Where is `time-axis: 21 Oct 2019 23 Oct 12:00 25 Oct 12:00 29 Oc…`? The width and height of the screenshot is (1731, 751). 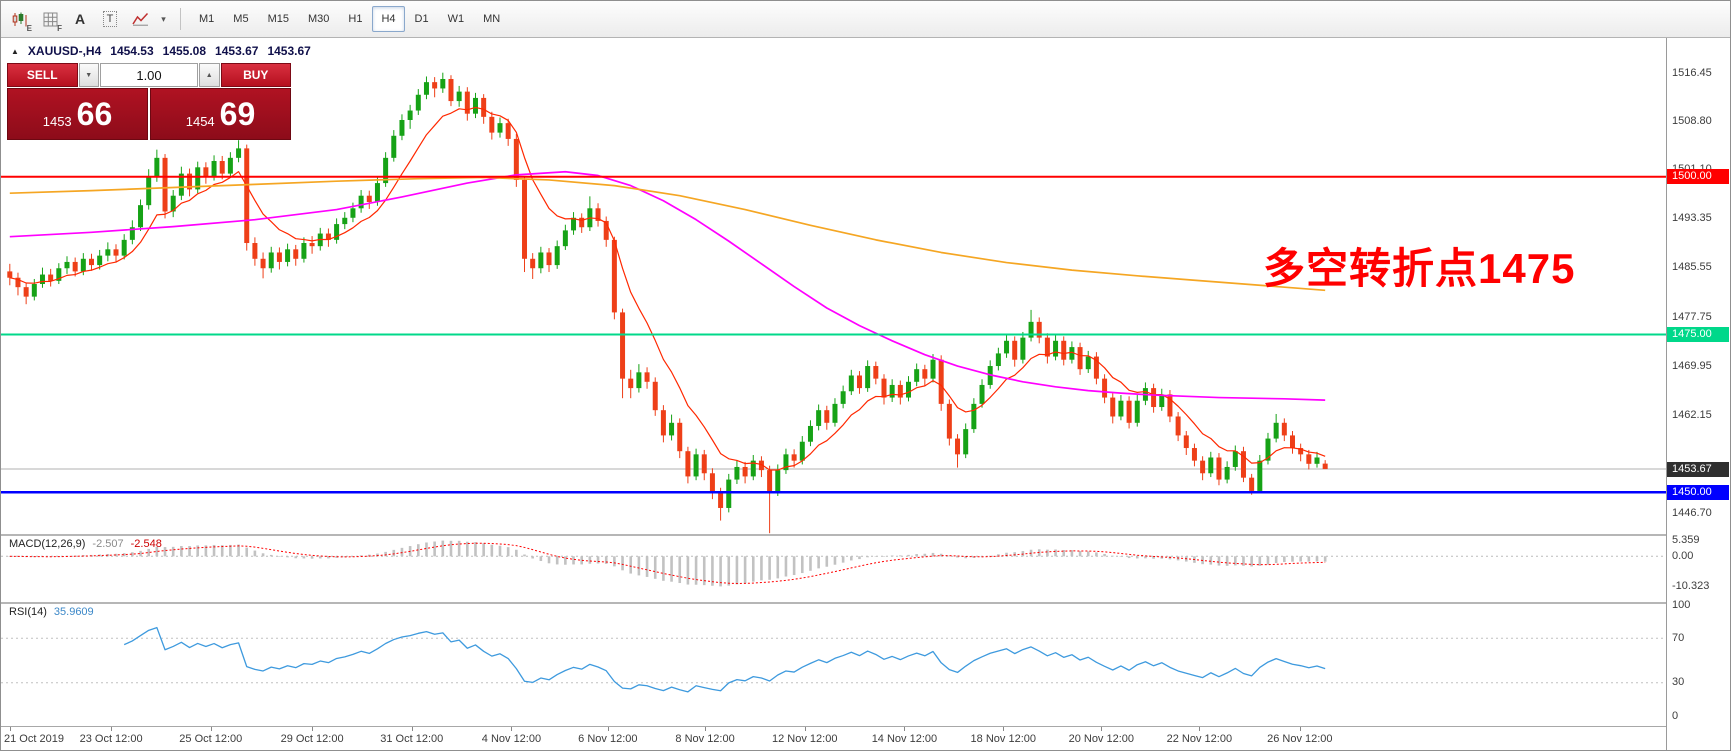
time-axis: 21 Oct 2019 23 Oct 12:00 25 Oct 12:00 29 Oc… is located at coordinates (833, 738).